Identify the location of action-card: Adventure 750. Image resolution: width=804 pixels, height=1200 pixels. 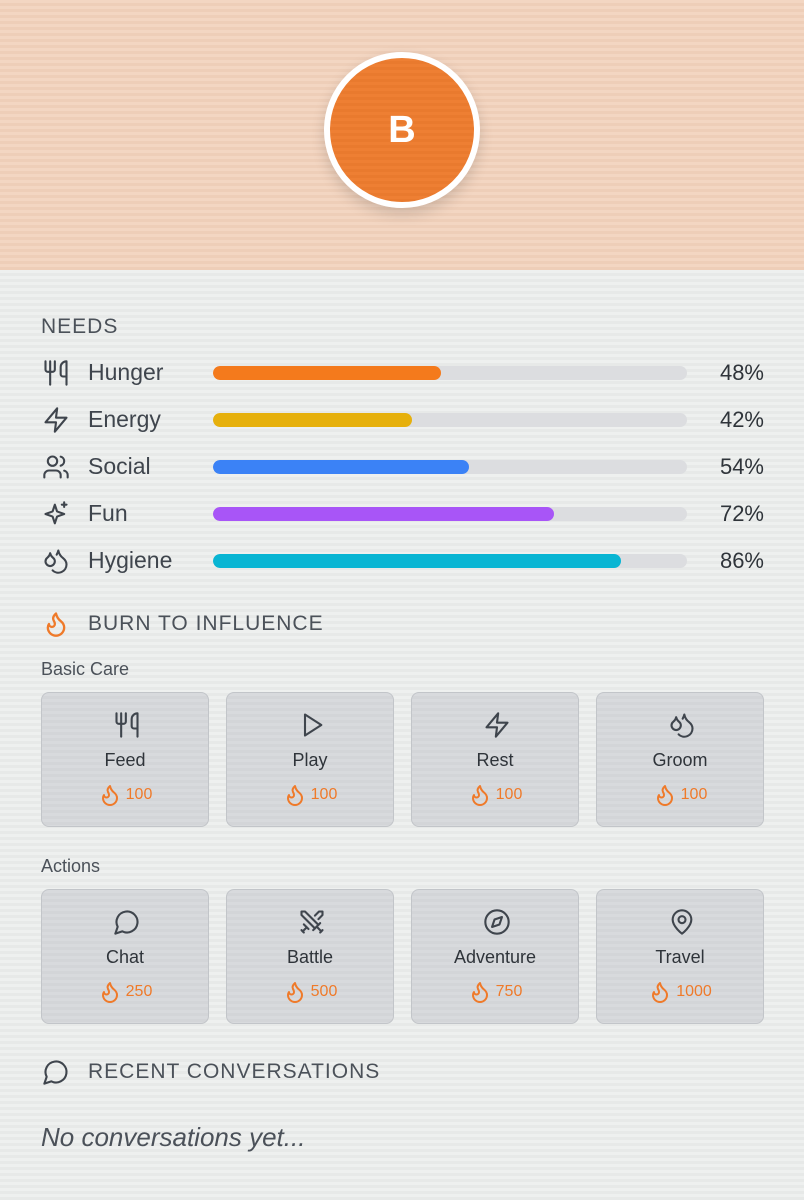
(495, 956).